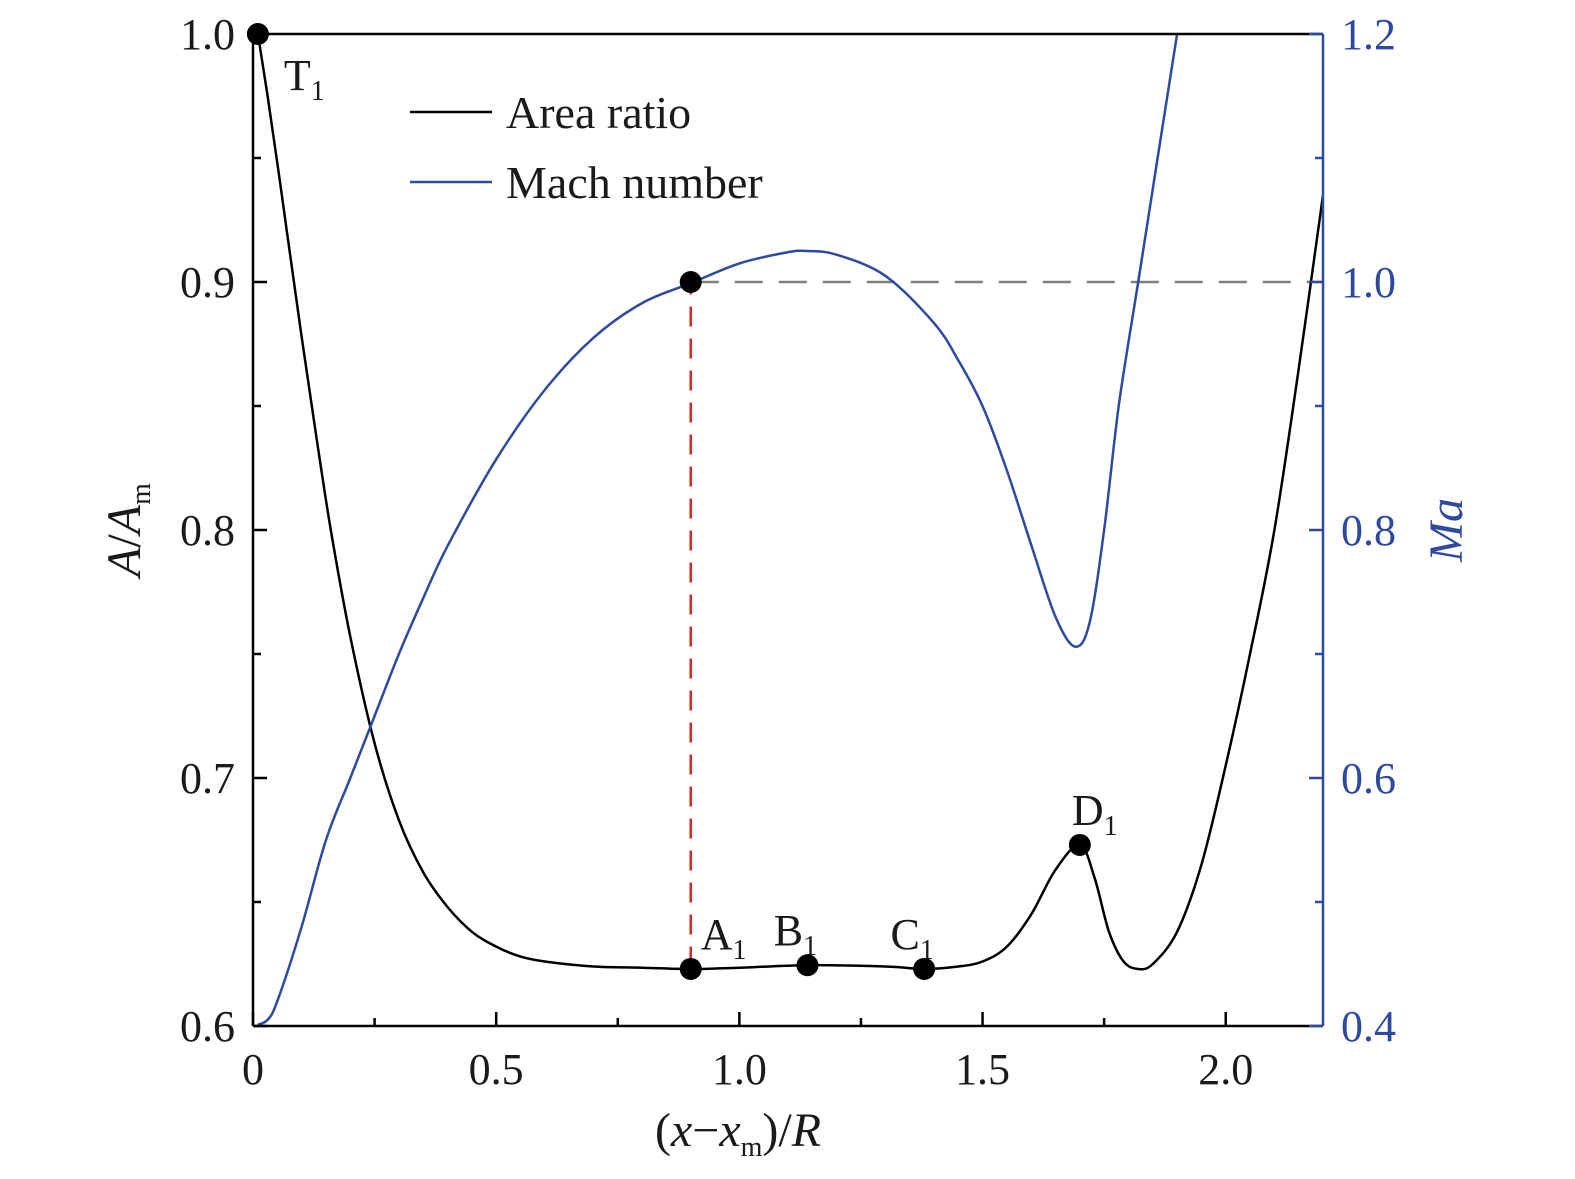 The image size is (1575, 1179). I want to click on x-tick-label: 1.5, so click(982, 1069).